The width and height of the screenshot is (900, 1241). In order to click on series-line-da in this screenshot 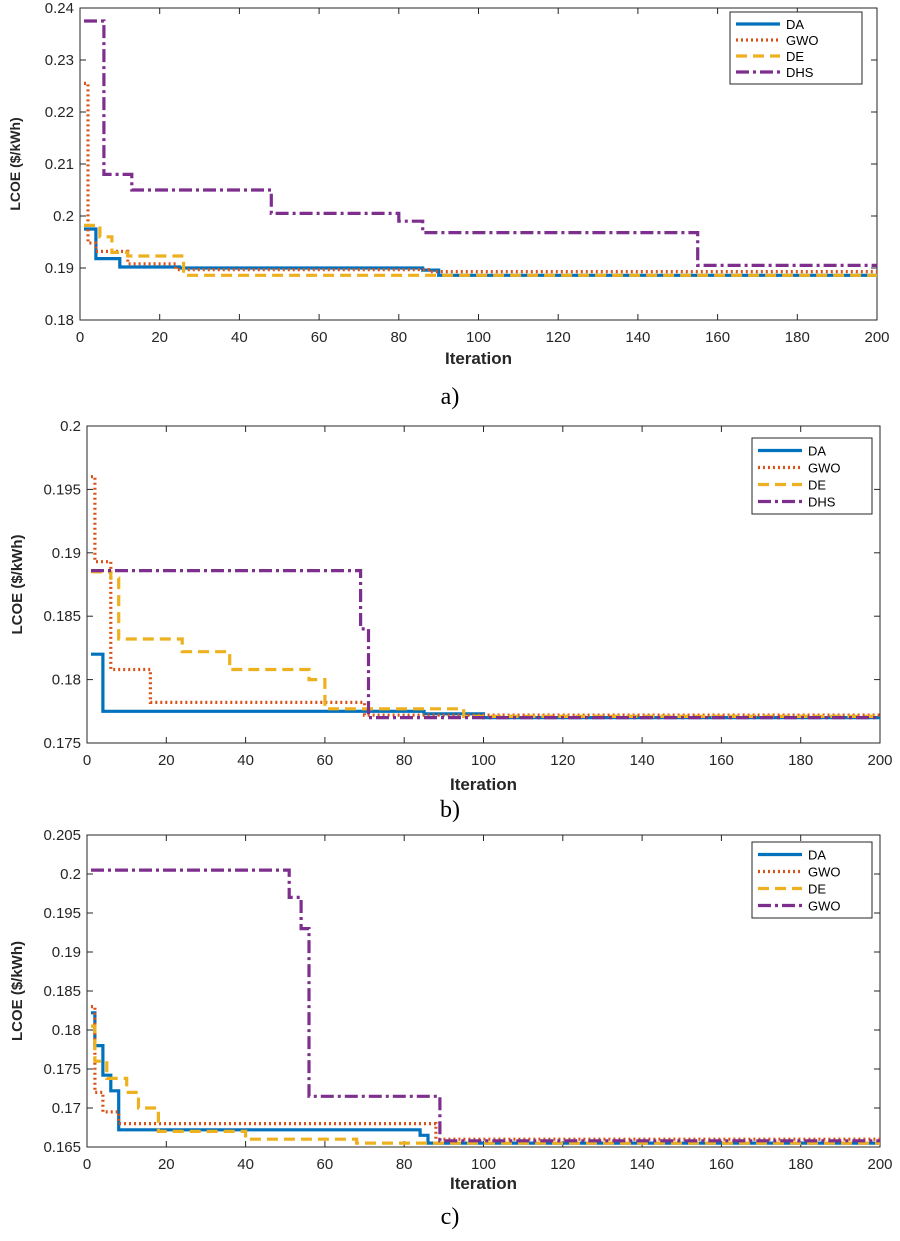, I will do `click(480, 252)`.